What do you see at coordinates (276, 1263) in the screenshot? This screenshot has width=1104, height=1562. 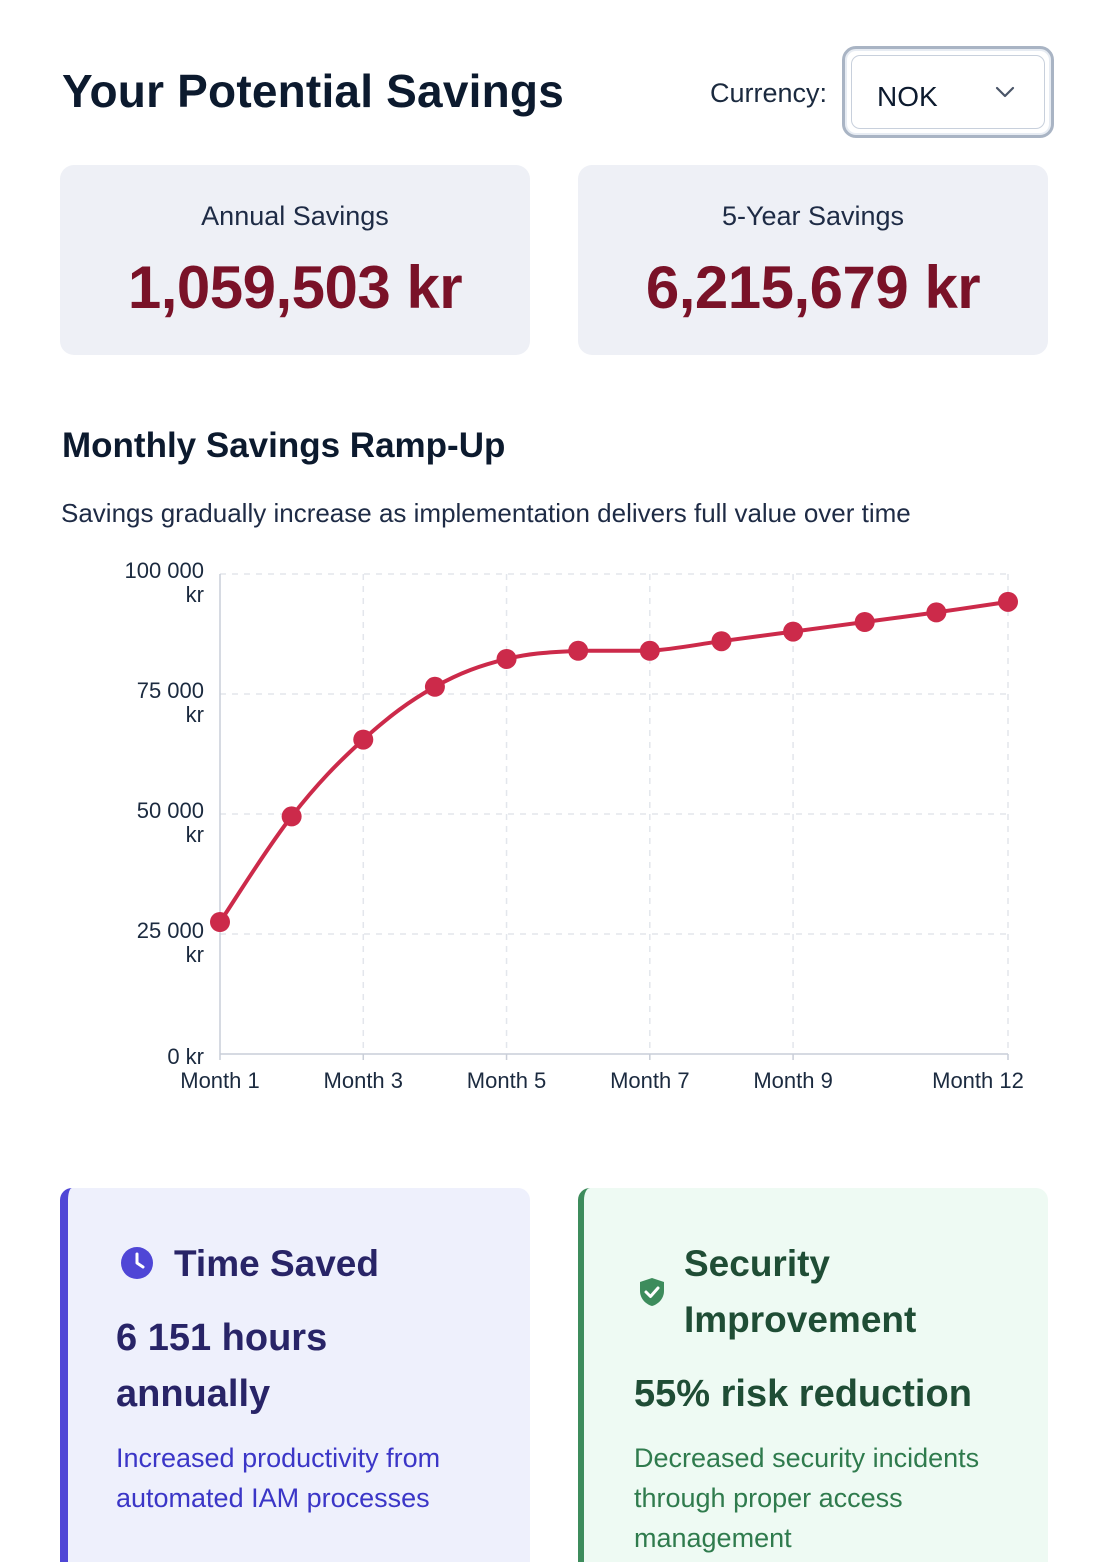 I see `time-saved-title: Time Saved` at bounding box center [276, 1263].